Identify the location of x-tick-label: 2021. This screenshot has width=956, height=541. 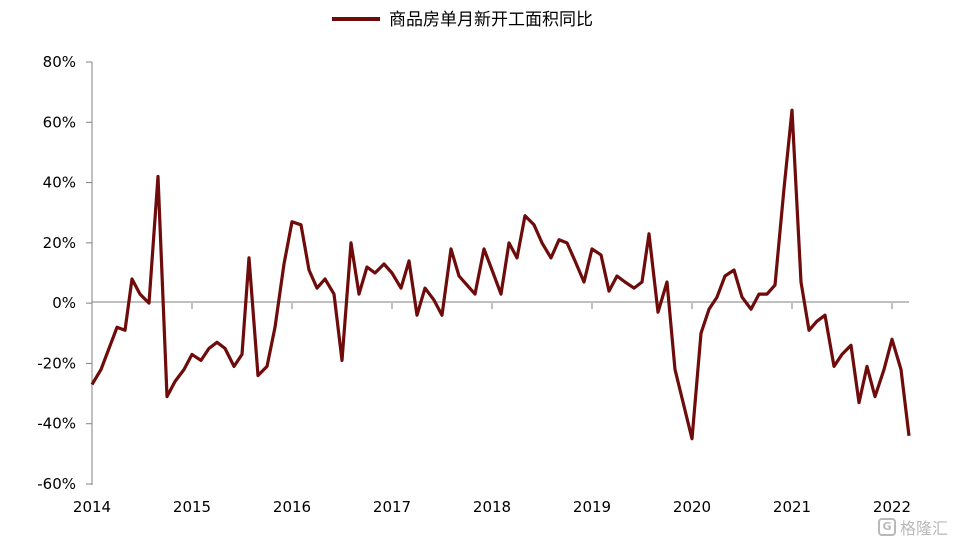
(792, 507).